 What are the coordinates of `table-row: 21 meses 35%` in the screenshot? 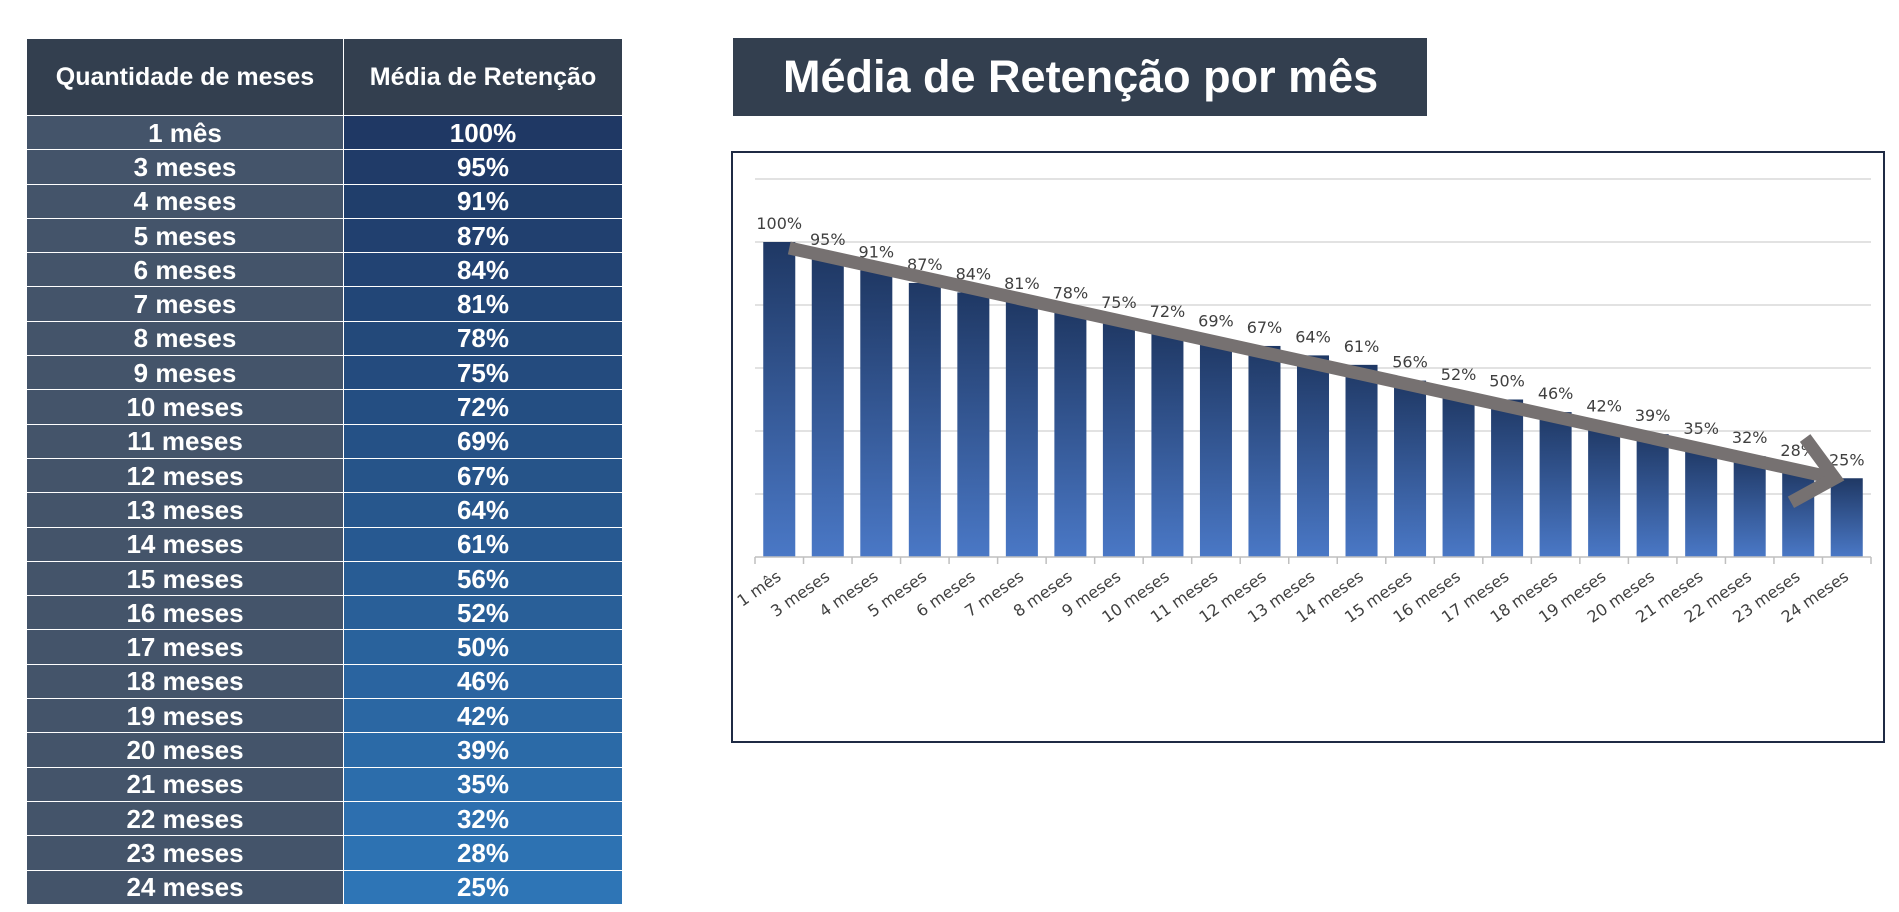 It's located at (324, 784).